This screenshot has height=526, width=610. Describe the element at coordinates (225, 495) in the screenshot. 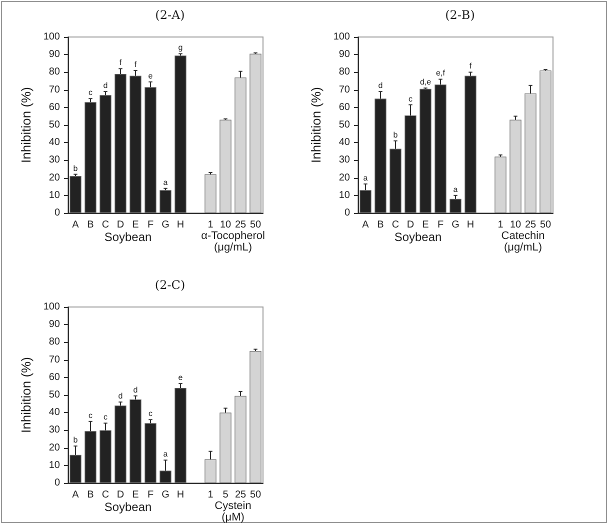

I see `x-tick-label: 5` at that location.